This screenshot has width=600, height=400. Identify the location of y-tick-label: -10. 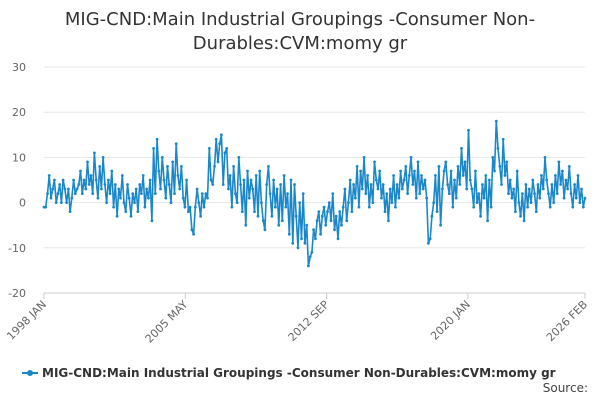
(17, 248).